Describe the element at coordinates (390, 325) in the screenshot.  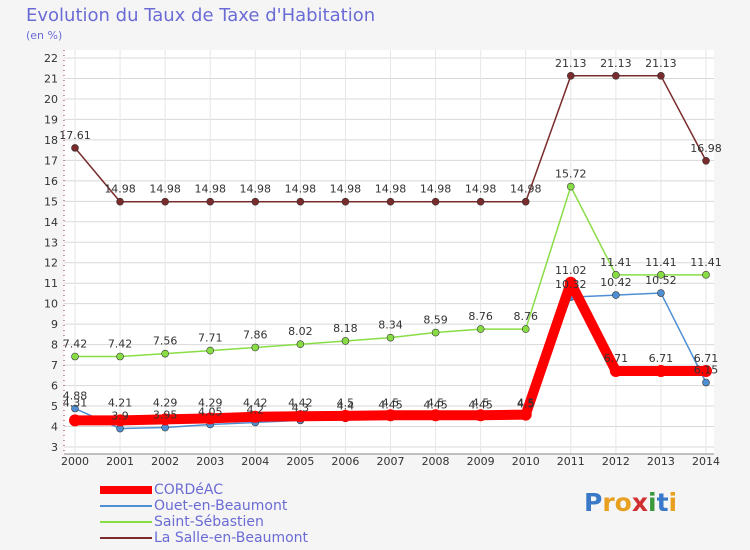
I see `data-label: 8.34` at that location.